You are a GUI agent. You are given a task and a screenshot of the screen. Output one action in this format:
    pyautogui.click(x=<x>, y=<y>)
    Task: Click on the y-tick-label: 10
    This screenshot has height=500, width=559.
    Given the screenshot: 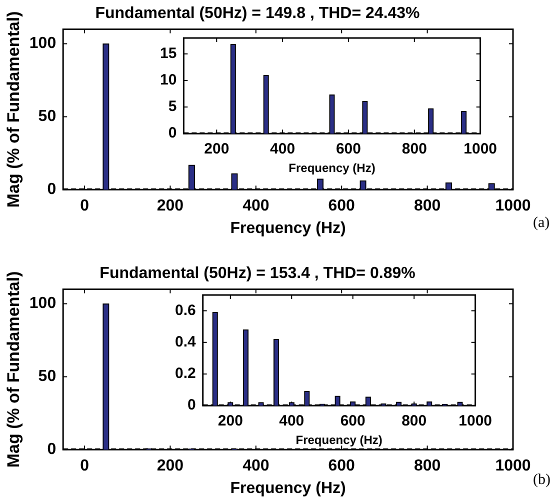 What is the action you would take?
    pyautogui.click(x=168, y=80)
    